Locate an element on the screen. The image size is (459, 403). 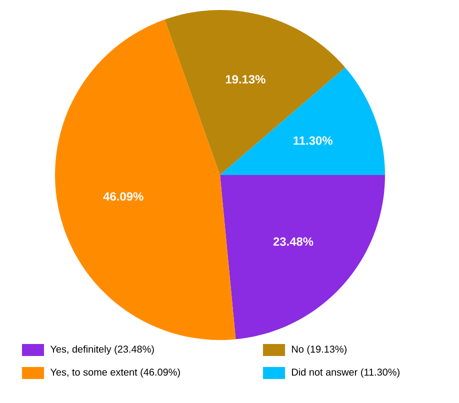
legend-label: Yes, definitely (23.48%) is located at coordinates (102, 350).